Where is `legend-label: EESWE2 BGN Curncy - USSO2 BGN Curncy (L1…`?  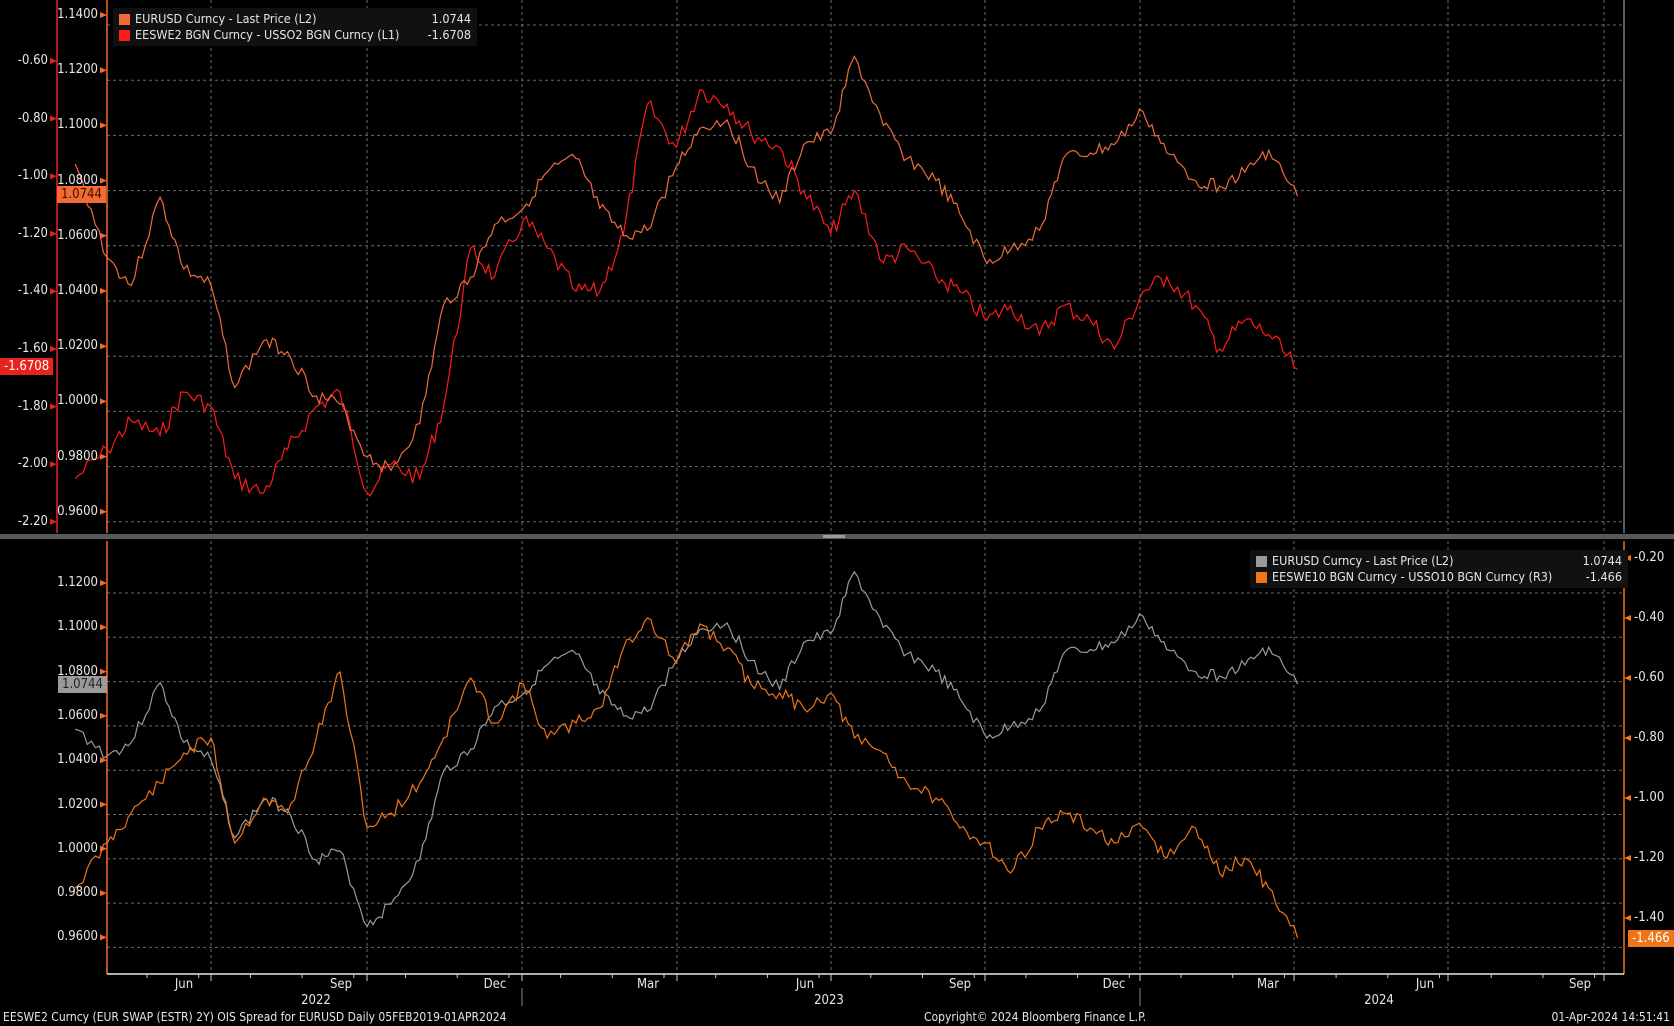
legend-label: EESWE2 BGN Curncy - USSO2 BGN Curncy (L1… is located at coordinates (267, 34).